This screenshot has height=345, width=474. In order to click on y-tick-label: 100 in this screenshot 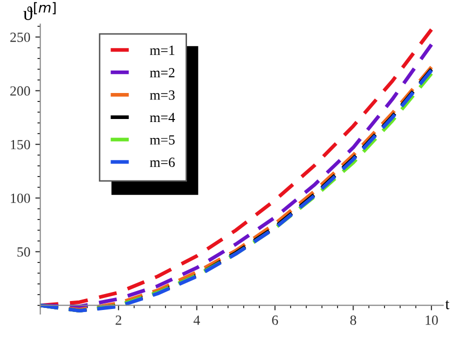, I will do `click(20, 198)`.